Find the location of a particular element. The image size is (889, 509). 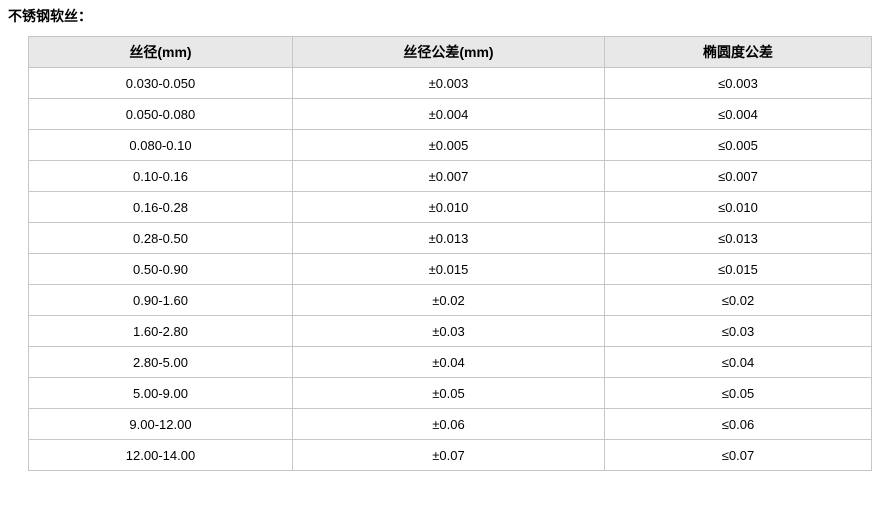

table-cell: ≤0.04 is located at coordinates (738, 362).